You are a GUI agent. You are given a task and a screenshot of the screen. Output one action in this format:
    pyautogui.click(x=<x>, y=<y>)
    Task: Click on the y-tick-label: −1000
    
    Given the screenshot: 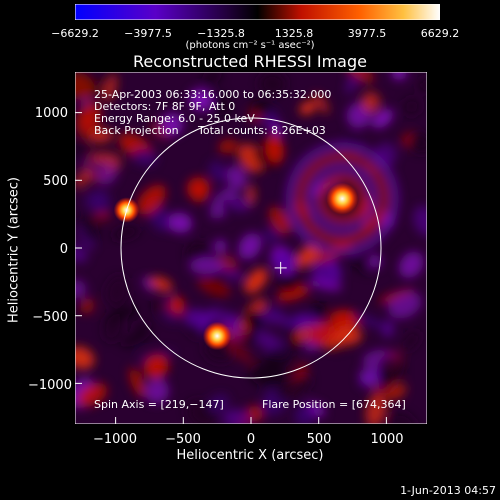 What is the action you would take?
    pyautogui.click(x=50, y=385)
    